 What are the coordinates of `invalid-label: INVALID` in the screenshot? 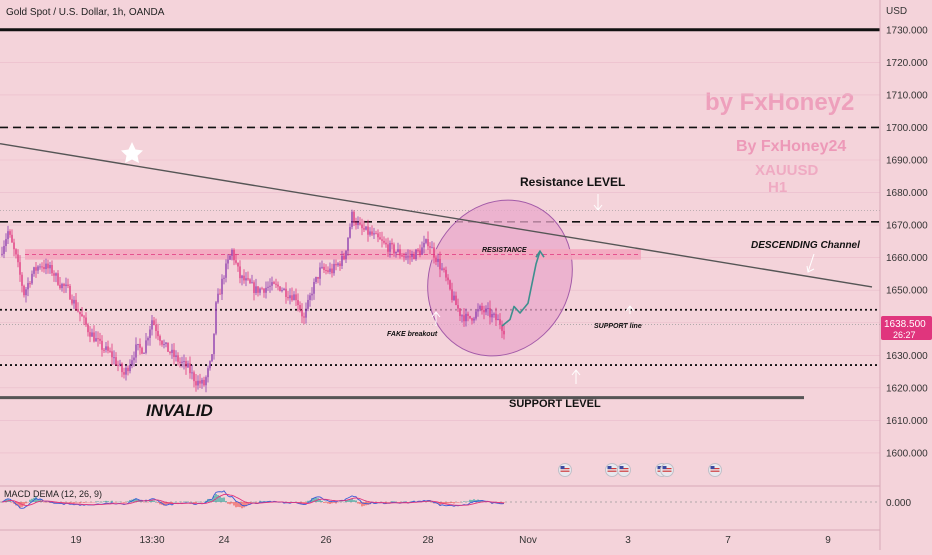 It's located at (179, 410).